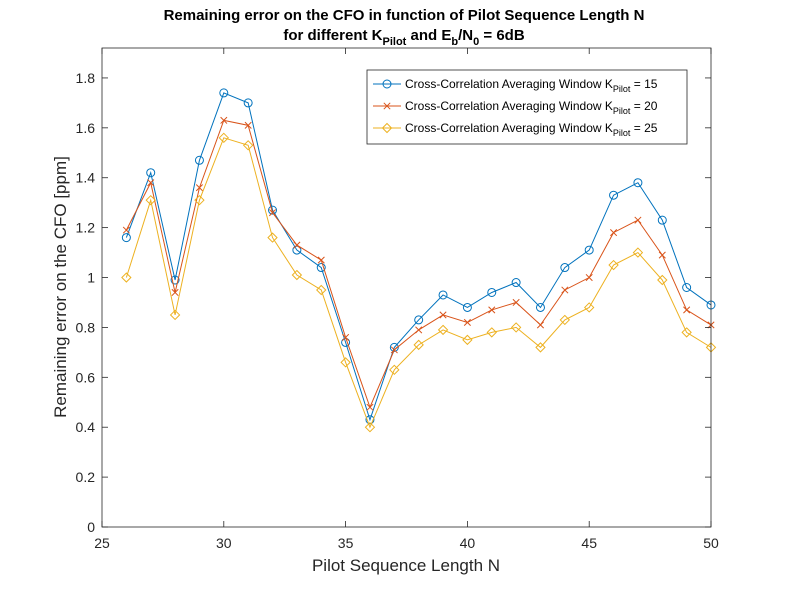 The image size is (787, 592). What do you see at coordinates (589, 543) in the screenshot?
I see `x-tick-label: 45` at bounding box center [589, 543].